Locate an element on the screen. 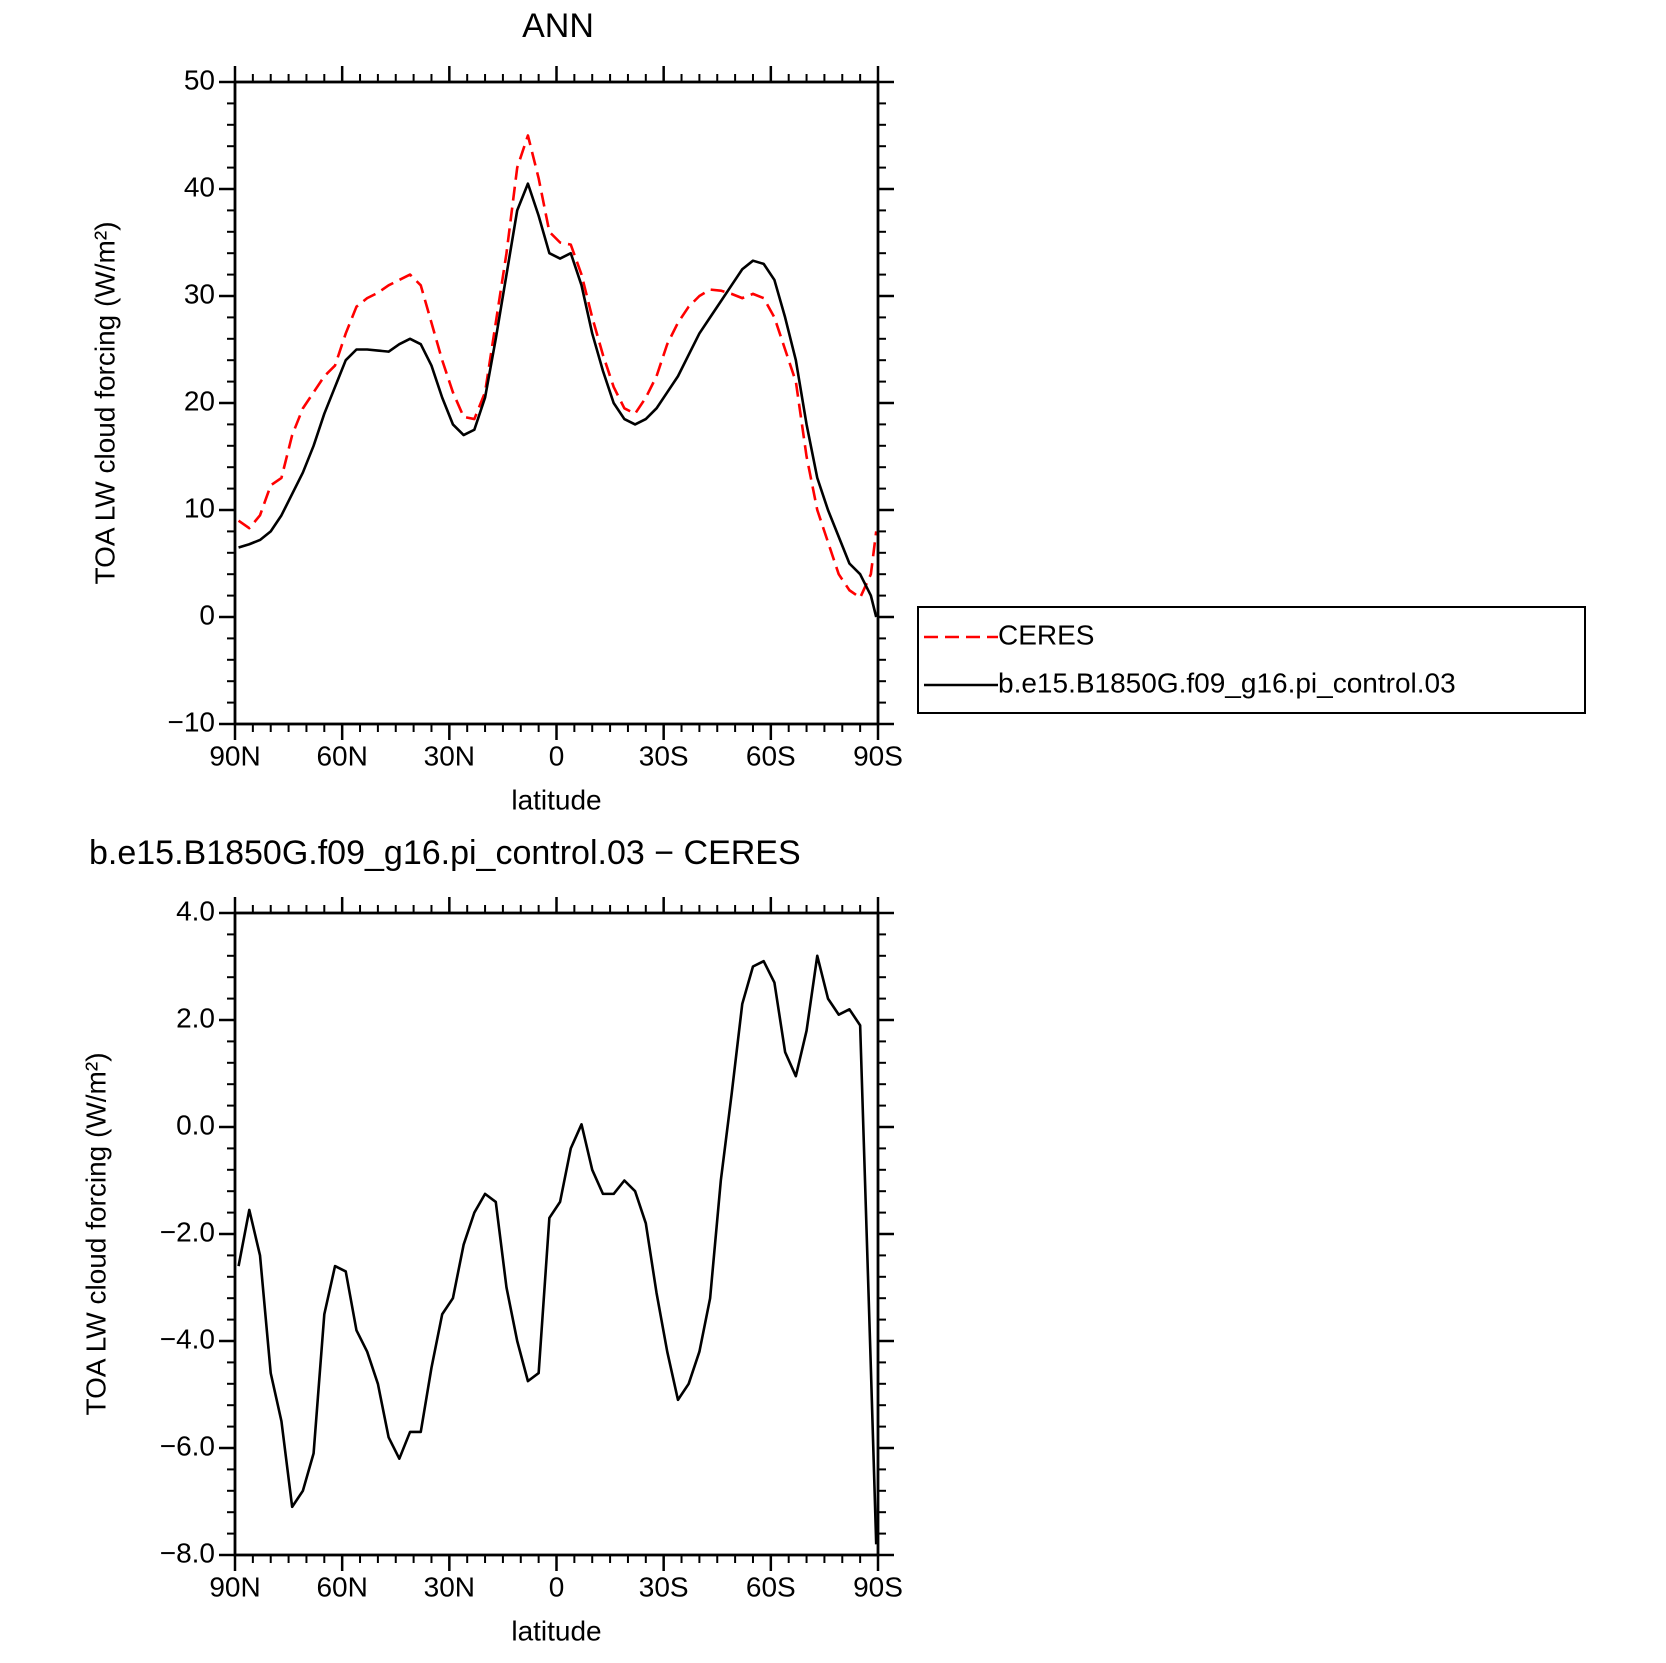 This screenshot has height=1663, width=1666. y-tick-label: 0.0 is located at coordinates (195, 1124).